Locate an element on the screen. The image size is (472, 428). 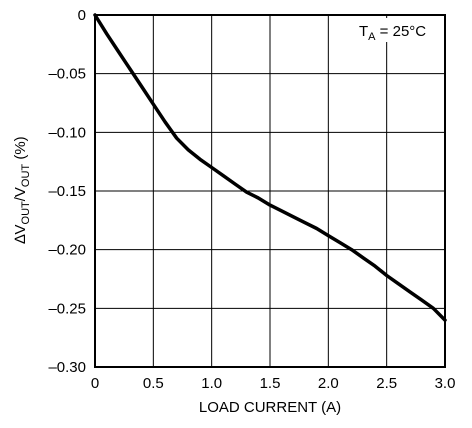
x-tick-label: 2.0 is located at coordinates (328, 383).